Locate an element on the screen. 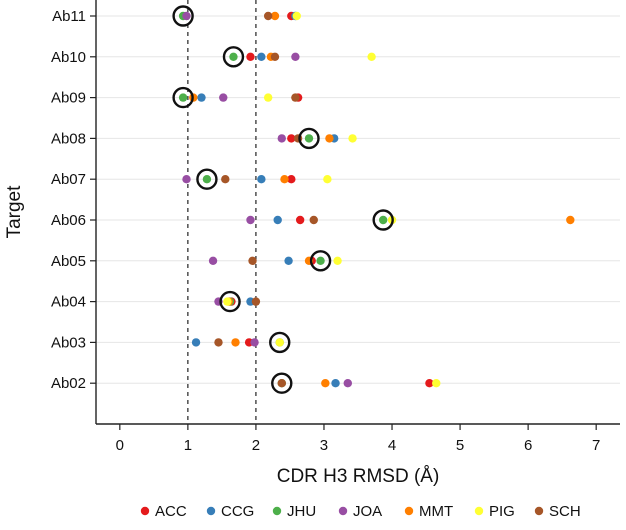 This screenshot has height=530, width=626. point-ccg-ab10 is located at coordinates (261, 56).